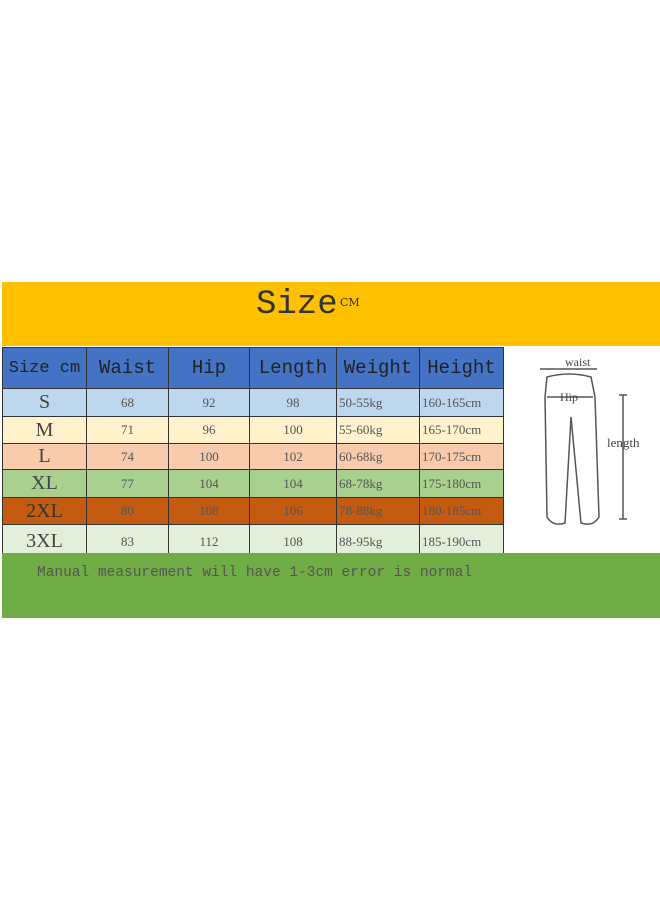  I want to click on cell-weight: 68-78kg, so click(378, 483).